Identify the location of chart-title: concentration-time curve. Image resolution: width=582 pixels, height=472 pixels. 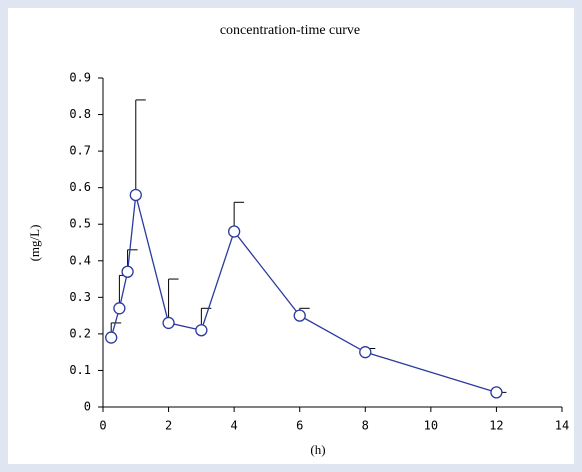
(290, 30).